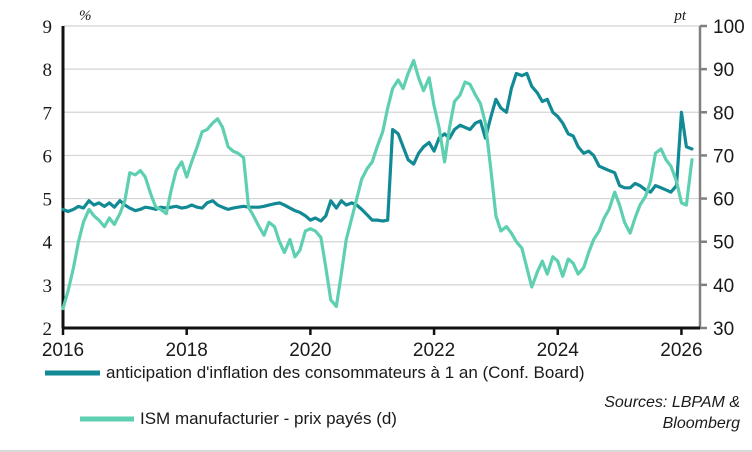 Image resolution: width=752 pixels, height=452 pixels. I want to click on right-axis: 30 40 50 60 70 80 90 100 pt, so click(708, 174).